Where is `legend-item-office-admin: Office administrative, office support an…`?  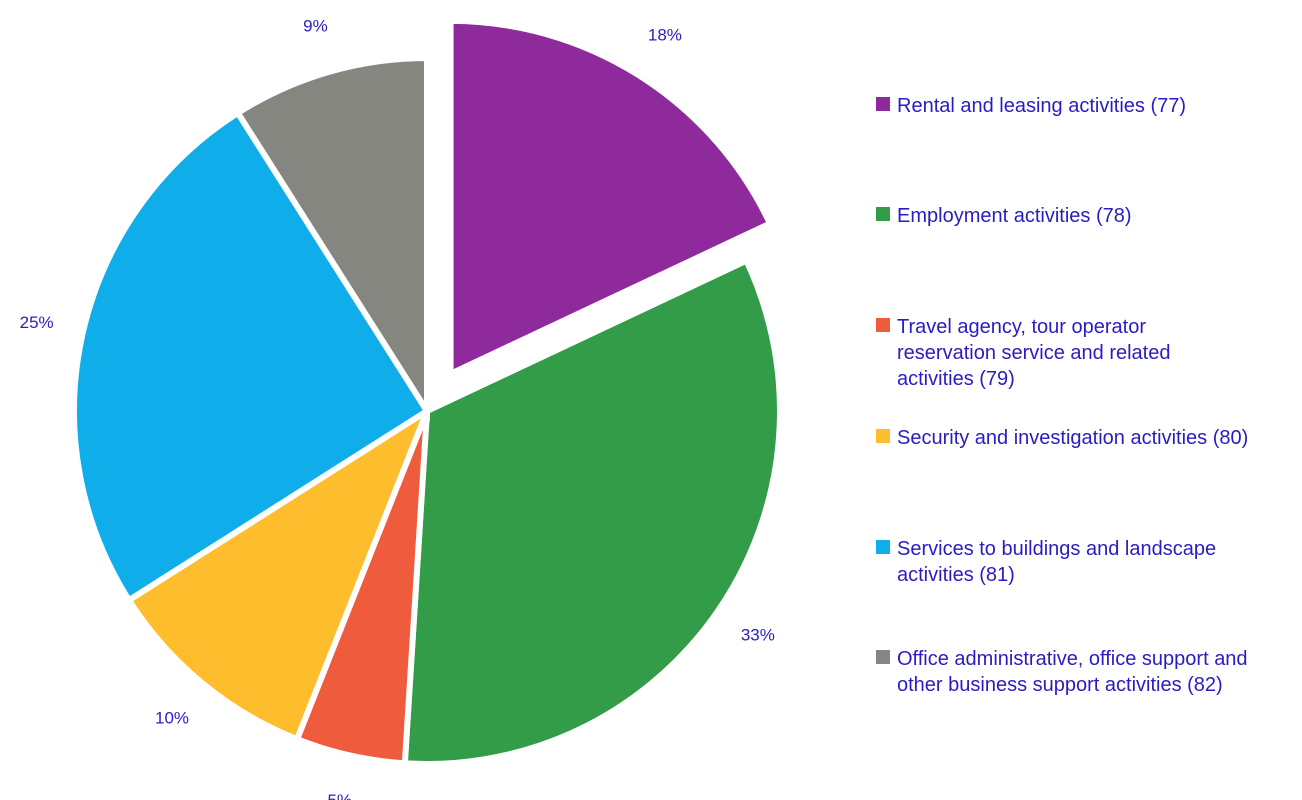 legend-item-office-admin: Office administrative, office support an… is located at coordinates (1086, 672).